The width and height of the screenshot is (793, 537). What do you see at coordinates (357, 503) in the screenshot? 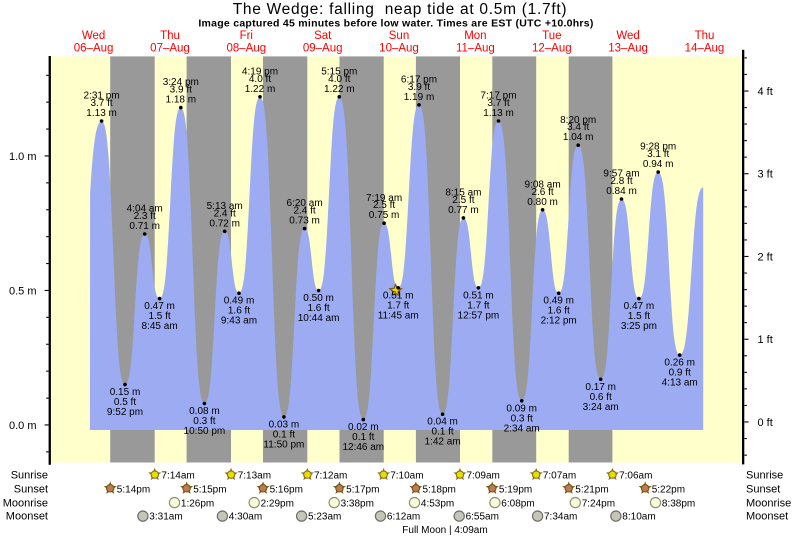
I see `svg-text: 3:38pm` at bounding box center [357, 503].